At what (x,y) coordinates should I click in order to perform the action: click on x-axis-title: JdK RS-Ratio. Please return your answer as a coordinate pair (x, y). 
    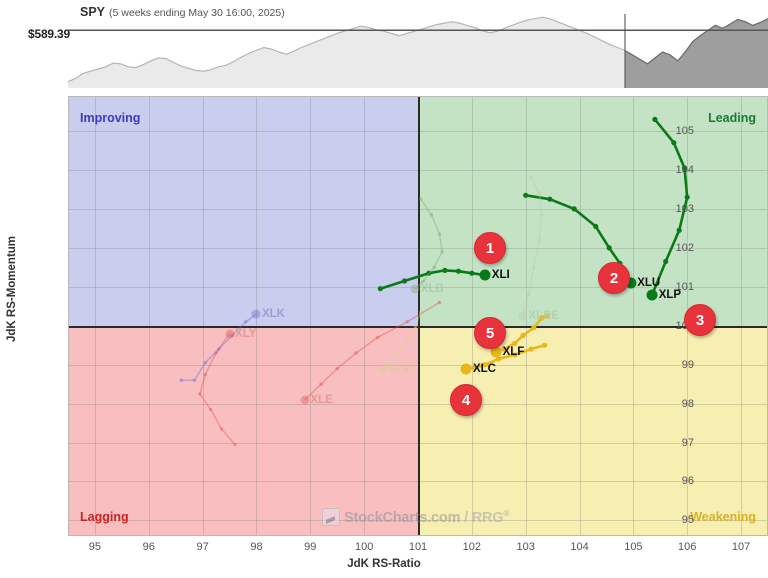
    Looking at the image, I should click on (384, 564).